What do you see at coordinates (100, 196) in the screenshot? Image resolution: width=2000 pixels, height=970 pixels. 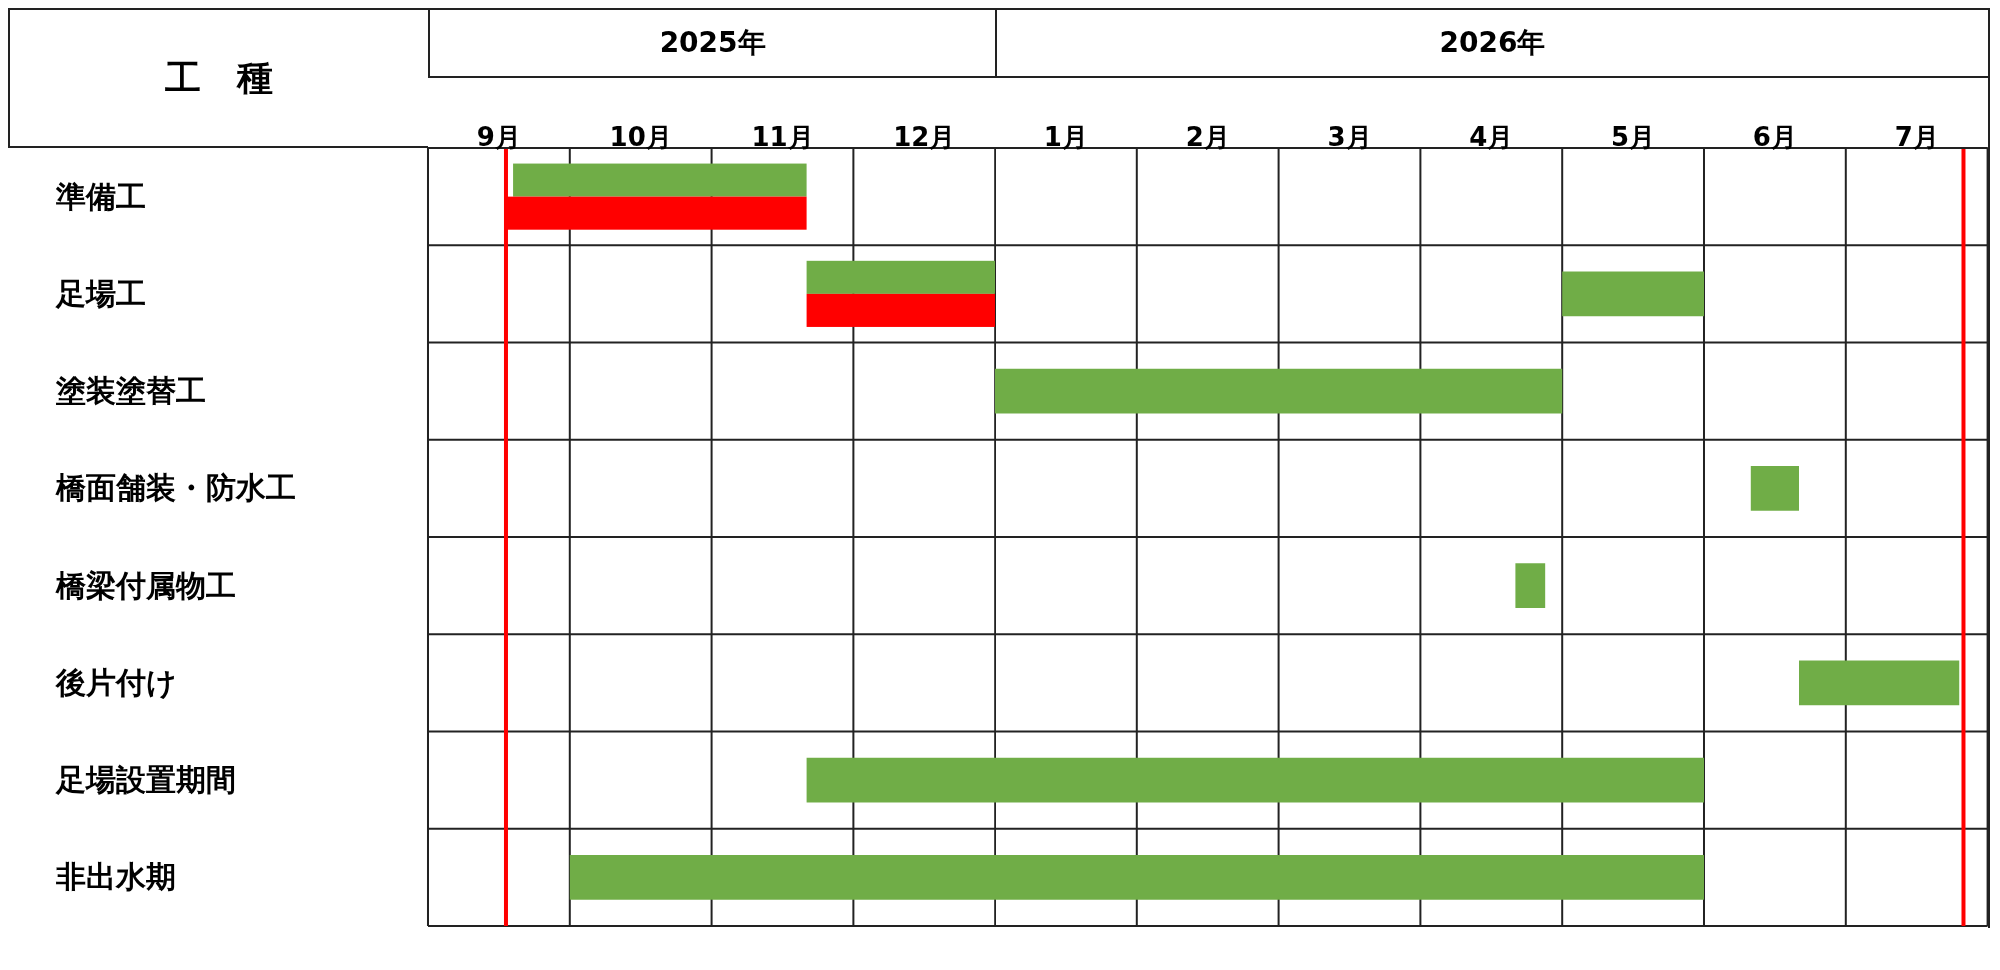 I see `y-tick-label: 準備工` at bounding box center [100, 196].